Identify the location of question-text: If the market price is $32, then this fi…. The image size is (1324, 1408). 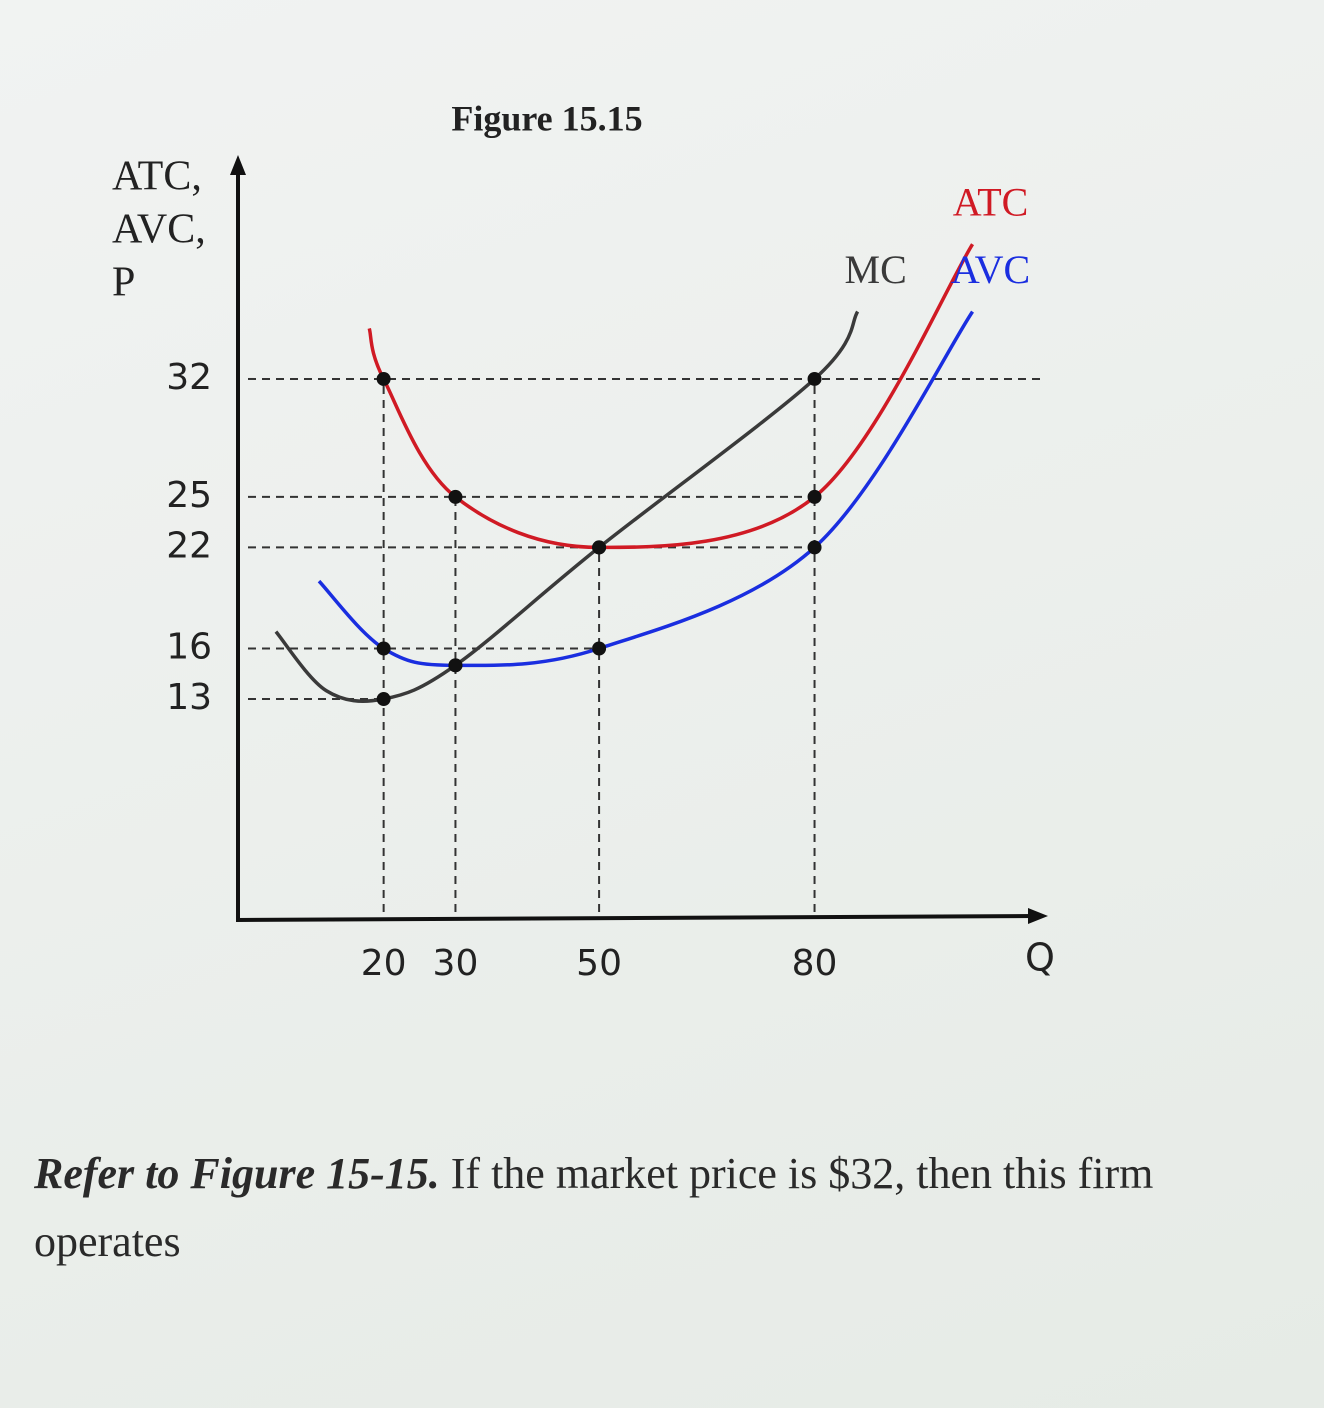
(594, 1207).